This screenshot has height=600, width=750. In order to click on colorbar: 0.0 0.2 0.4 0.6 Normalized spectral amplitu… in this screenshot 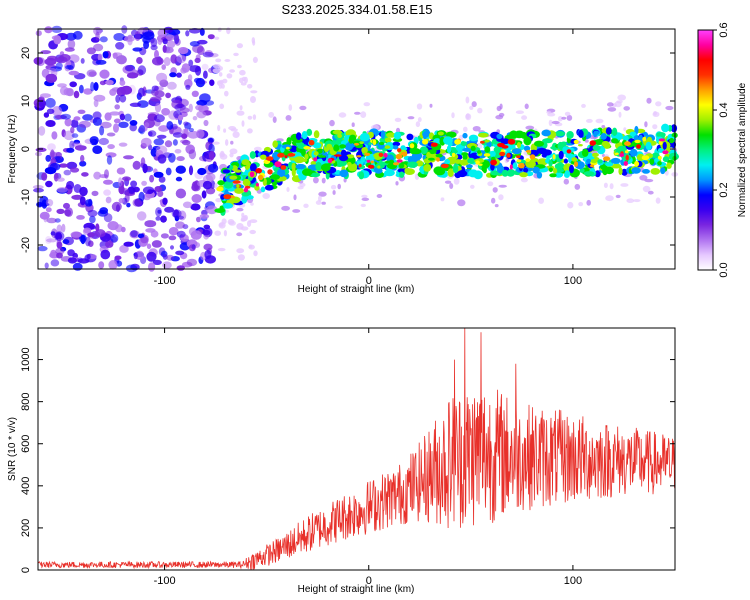, I will do `click(722, 150)`.